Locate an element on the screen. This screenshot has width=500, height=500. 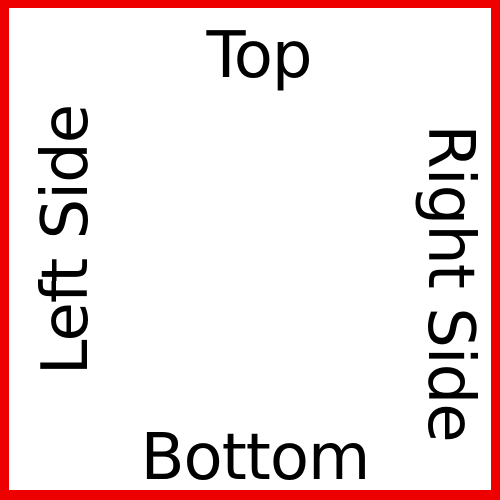
left-side-label: Left Side is located at coordinates (66, 240).